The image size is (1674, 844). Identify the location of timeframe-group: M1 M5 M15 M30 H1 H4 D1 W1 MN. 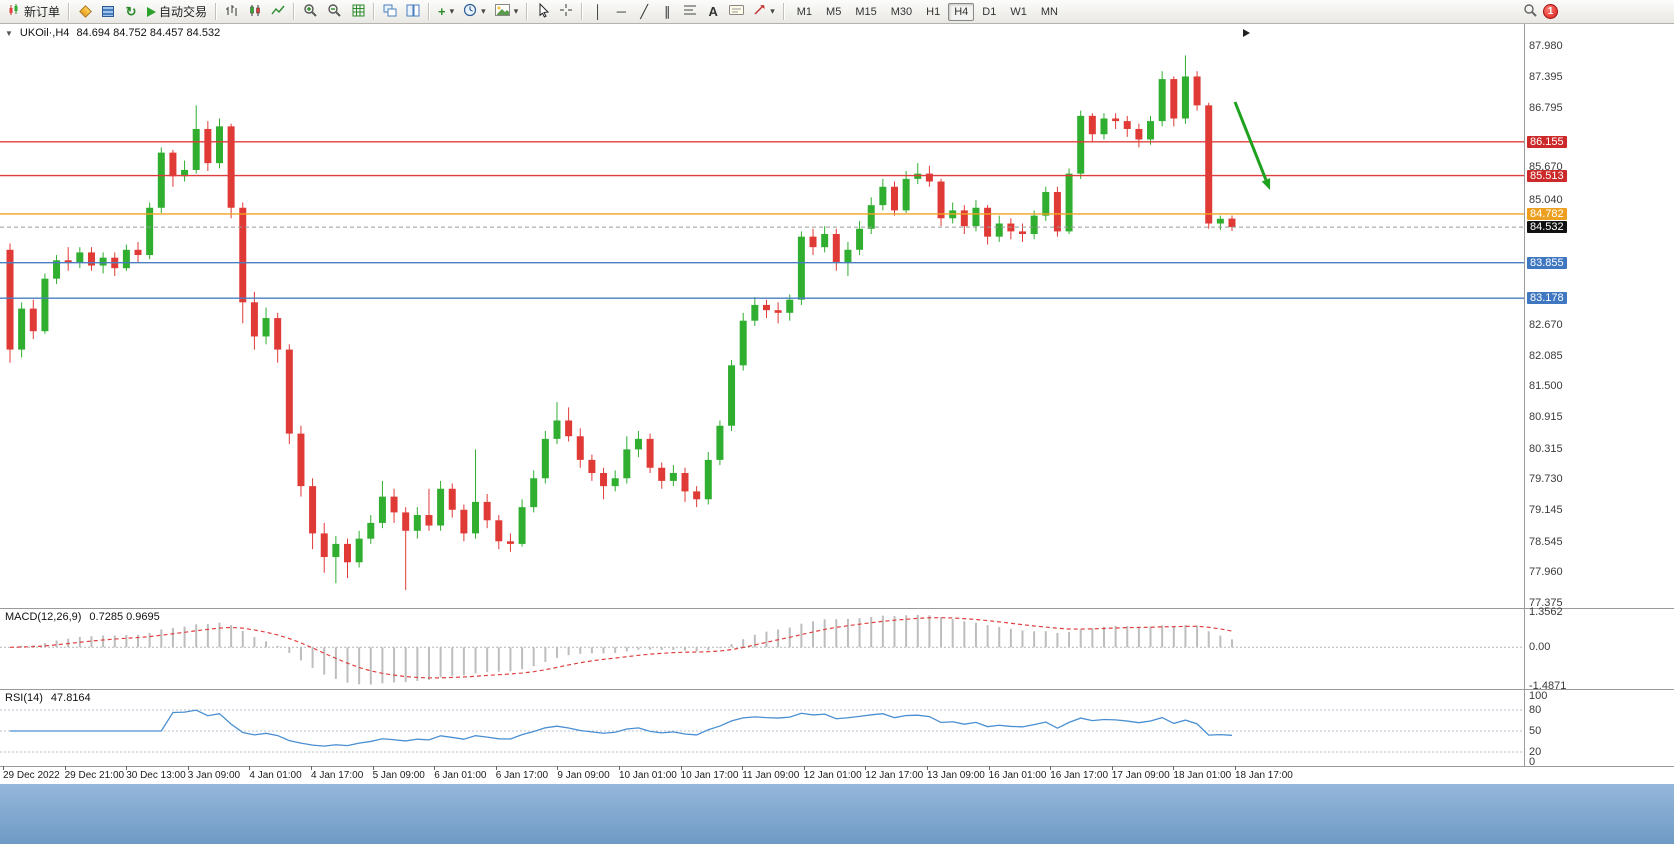
(927, 11).